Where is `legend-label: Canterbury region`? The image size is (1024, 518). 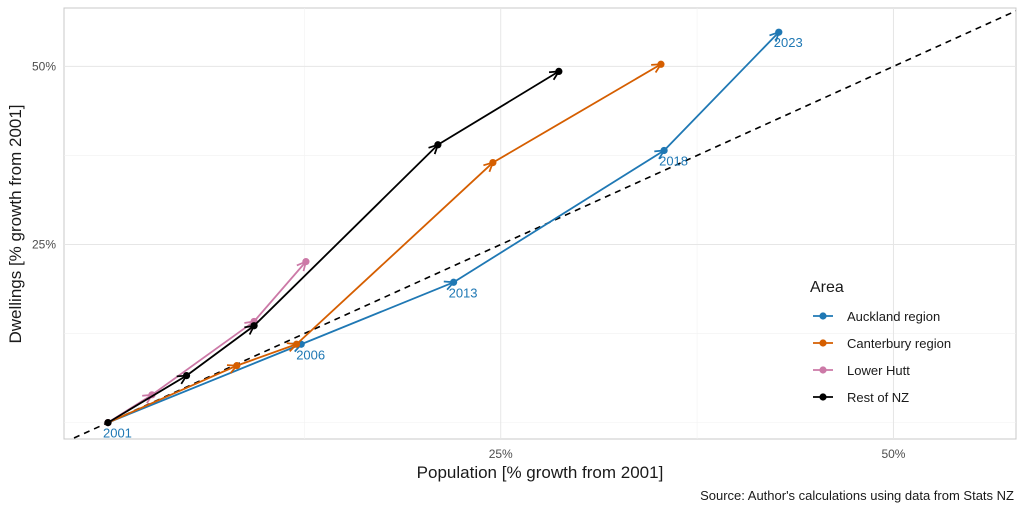 legend-label: Canterbury region is located at coordinates (899, 343).